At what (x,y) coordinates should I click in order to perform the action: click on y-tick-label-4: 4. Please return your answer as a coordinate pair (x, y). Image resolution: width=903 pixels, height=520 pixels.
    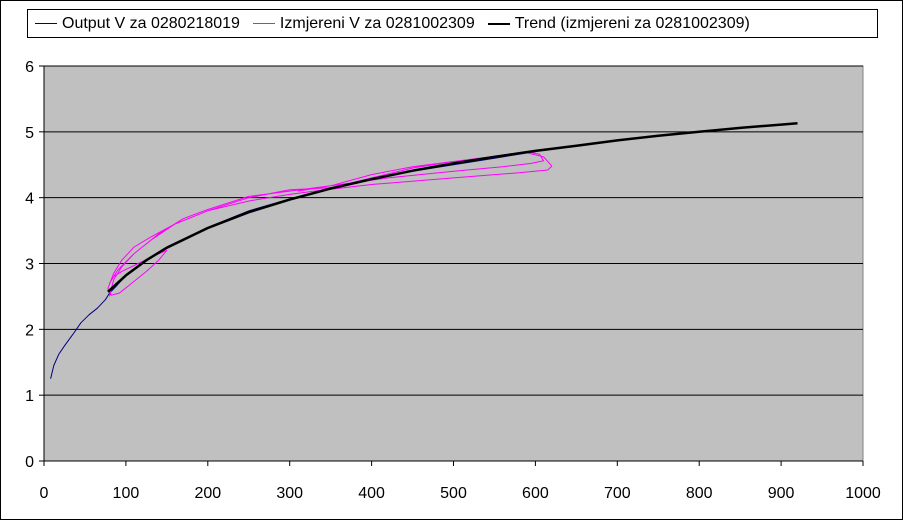
    Looking at the image, I should click on (29, 199).